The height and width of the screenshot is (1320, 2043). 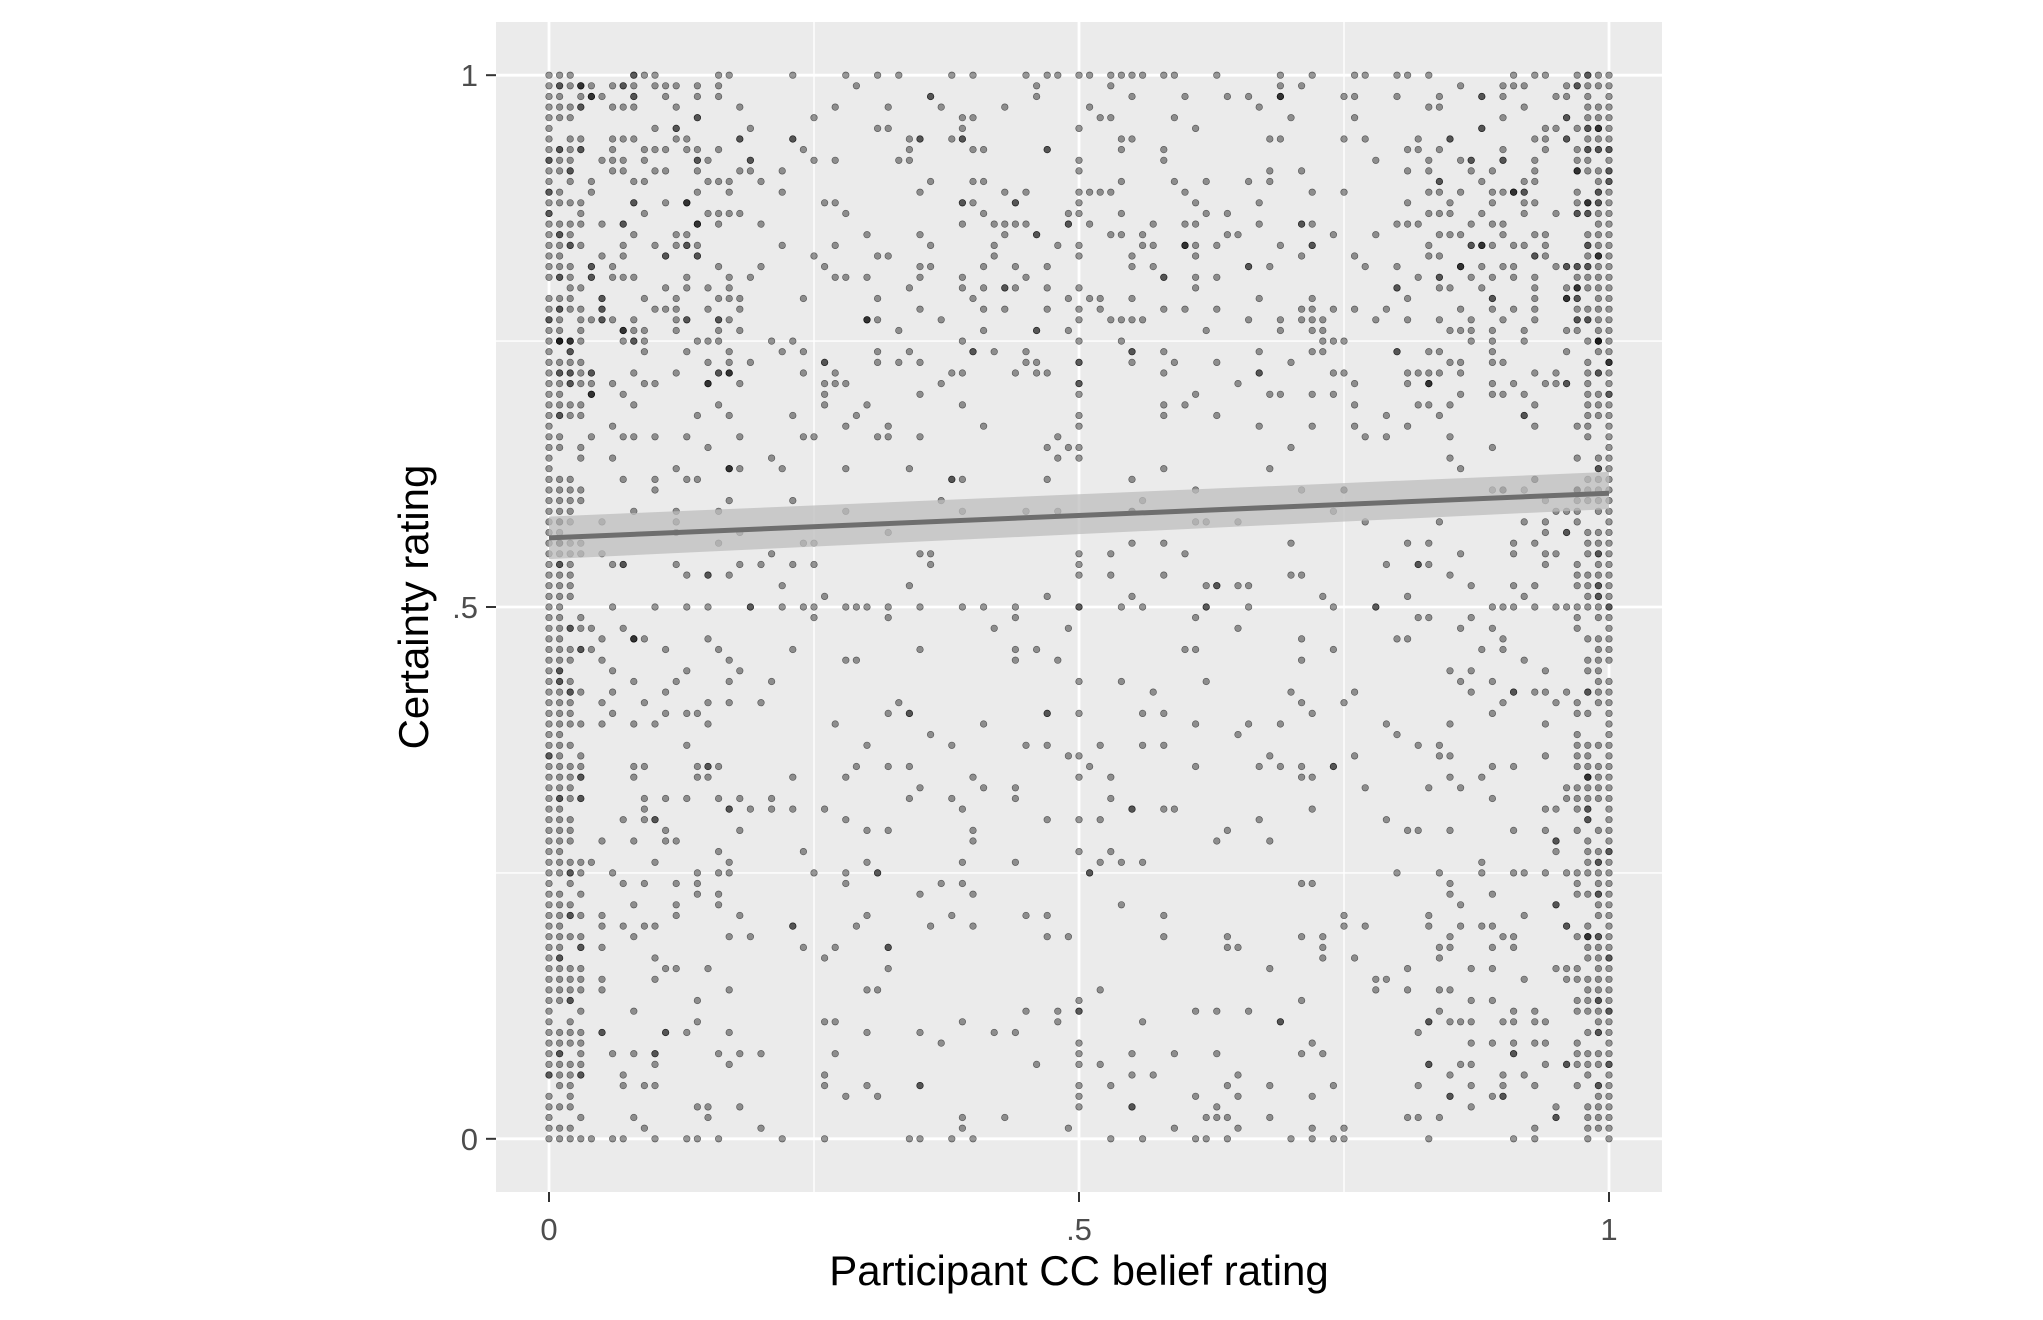 I want to click on x-tick-label: 1, so click(x=1608, y=1229).